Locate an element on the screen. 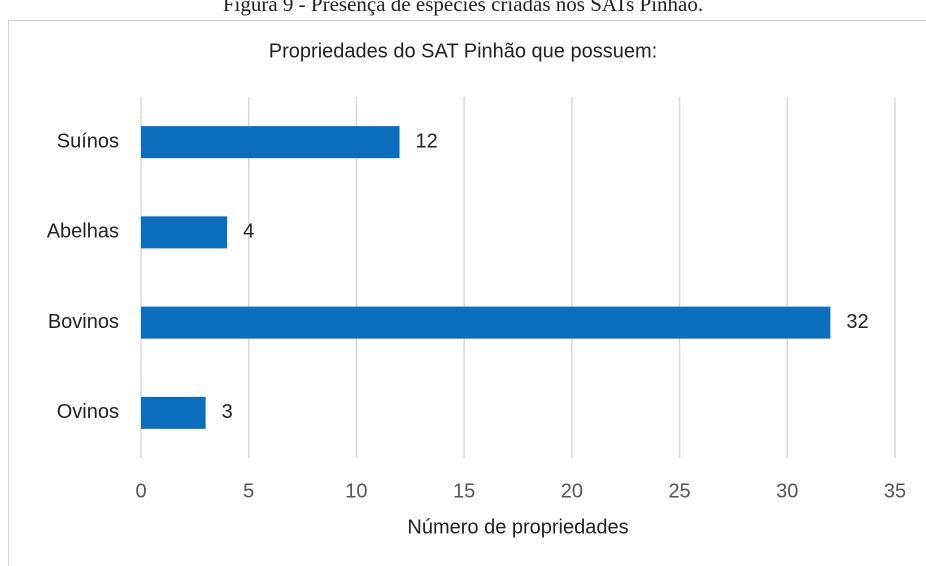  x-tick-label: 25 is located at coordinates (679, 491).